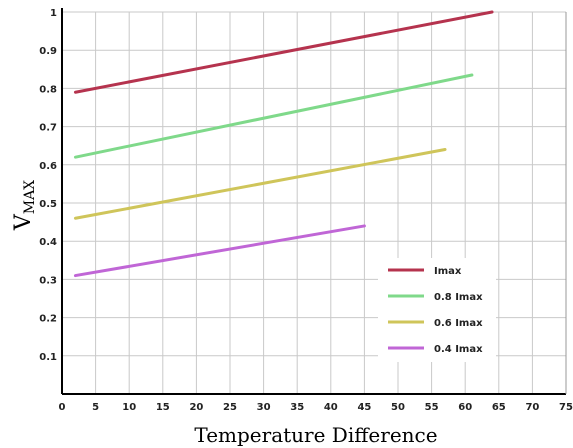 The image size is (573, 448). What do you see at coordinates (465, 407) in the screenshot?
I see `x-tick-label: 60` at bounding box center [465, 407].